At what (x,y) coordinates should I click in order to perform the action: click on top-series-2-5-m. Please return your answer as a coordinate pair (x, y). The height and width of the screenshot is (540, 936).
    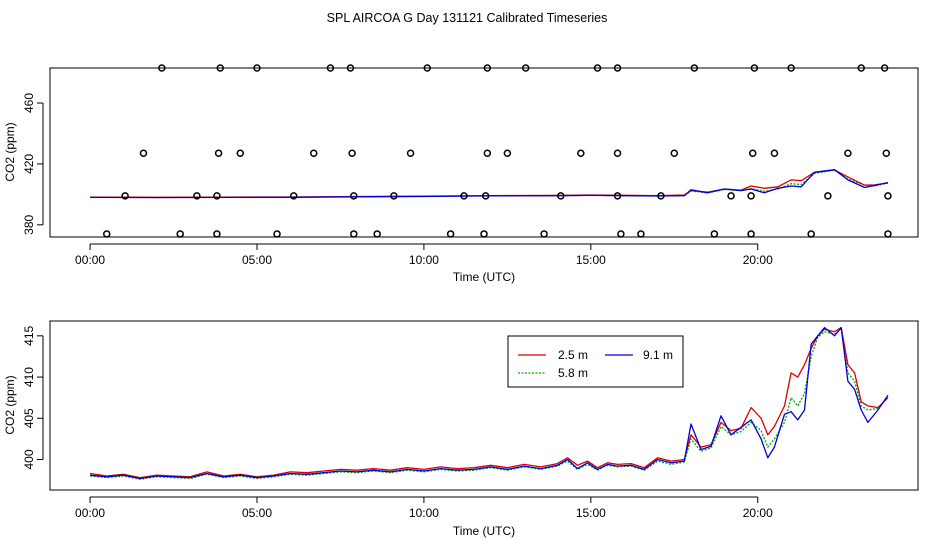
    Looking at the image, I should click on (489, 183).